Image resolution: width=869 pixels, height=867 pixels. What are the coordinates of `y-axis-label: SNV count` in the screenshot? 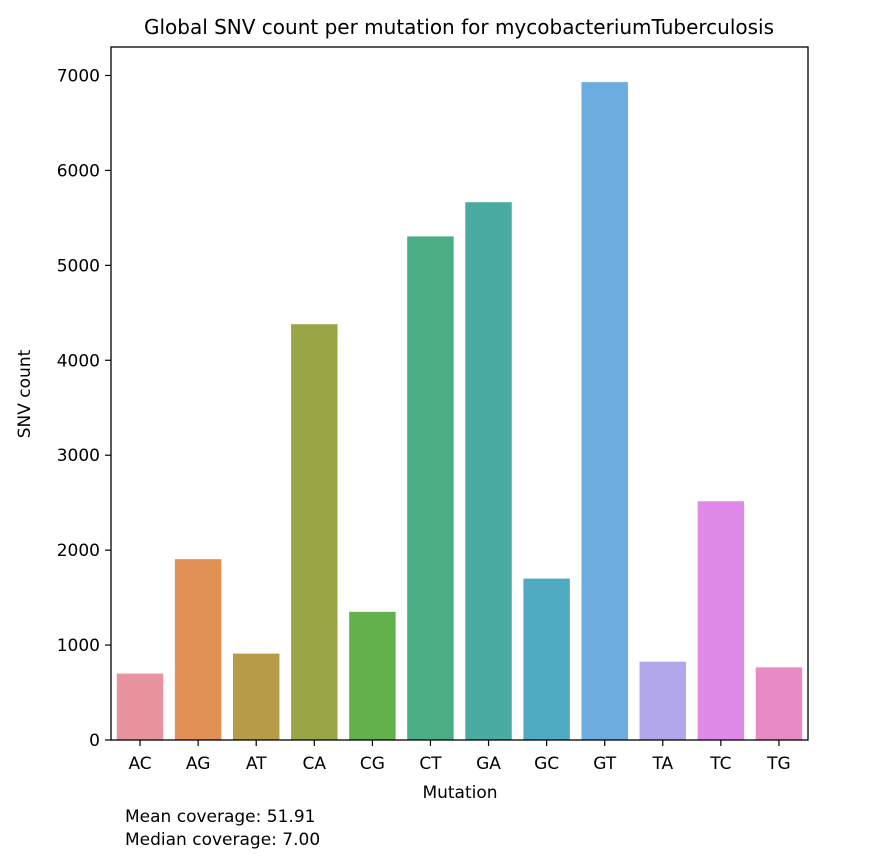 It's located at (25, 393).